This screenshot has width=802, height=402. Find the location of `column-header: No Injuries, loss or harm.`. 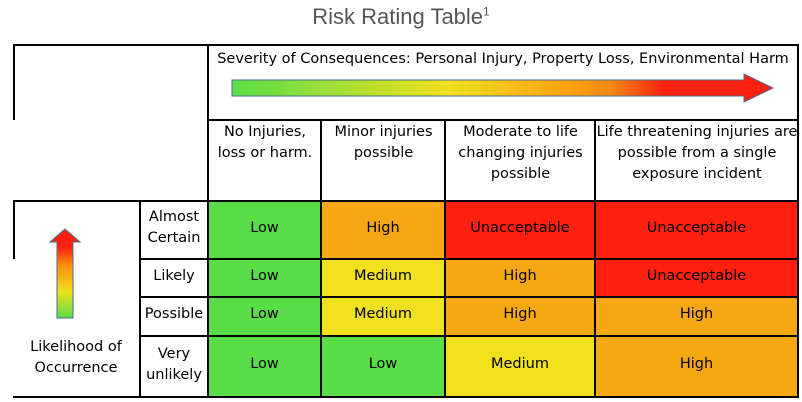

column-header: No Injuries, loss or harm. is located at coordinates (265, 142).